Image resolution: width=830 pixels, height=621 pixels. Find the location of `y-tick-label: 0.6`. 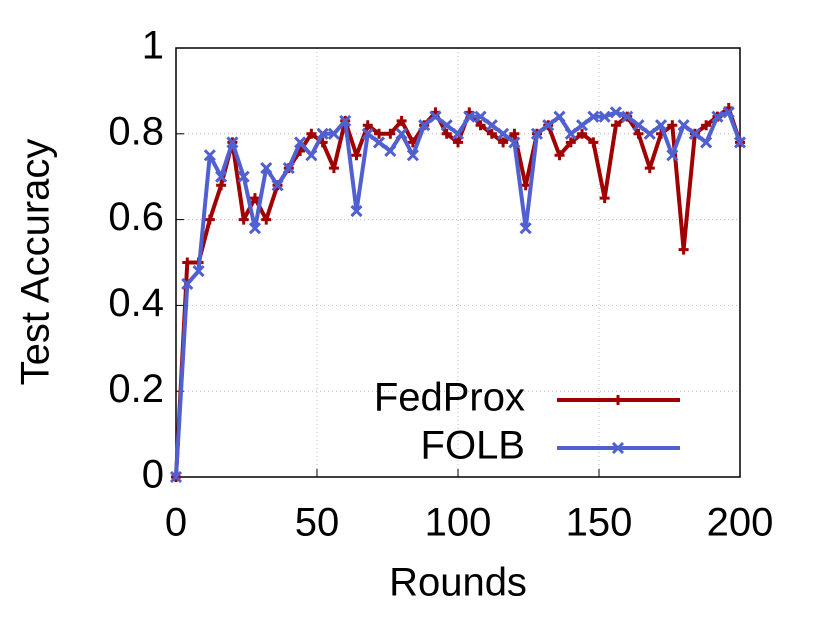

y-tick-label: 0.6 is located at coordinates (136, 217).